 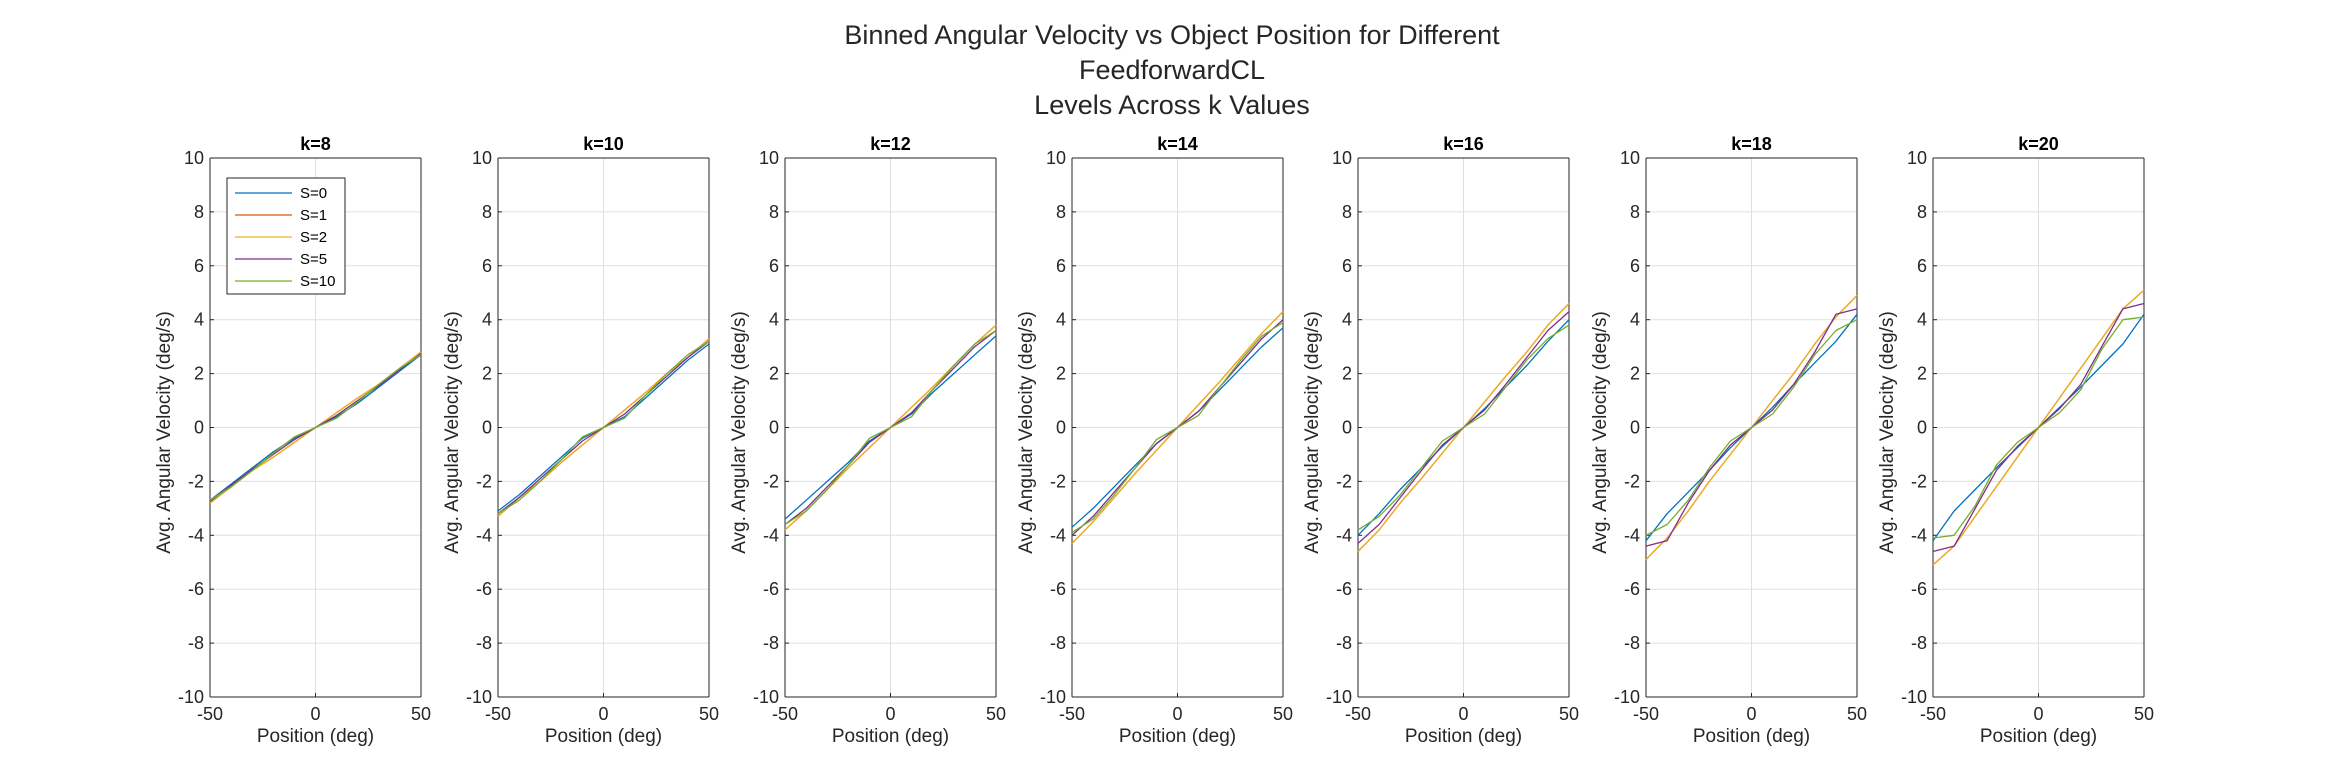 What do you see at coordinates (313, 259) in the screenshot?
I see `legend-label: S=5` at bounding box center [313, 259].